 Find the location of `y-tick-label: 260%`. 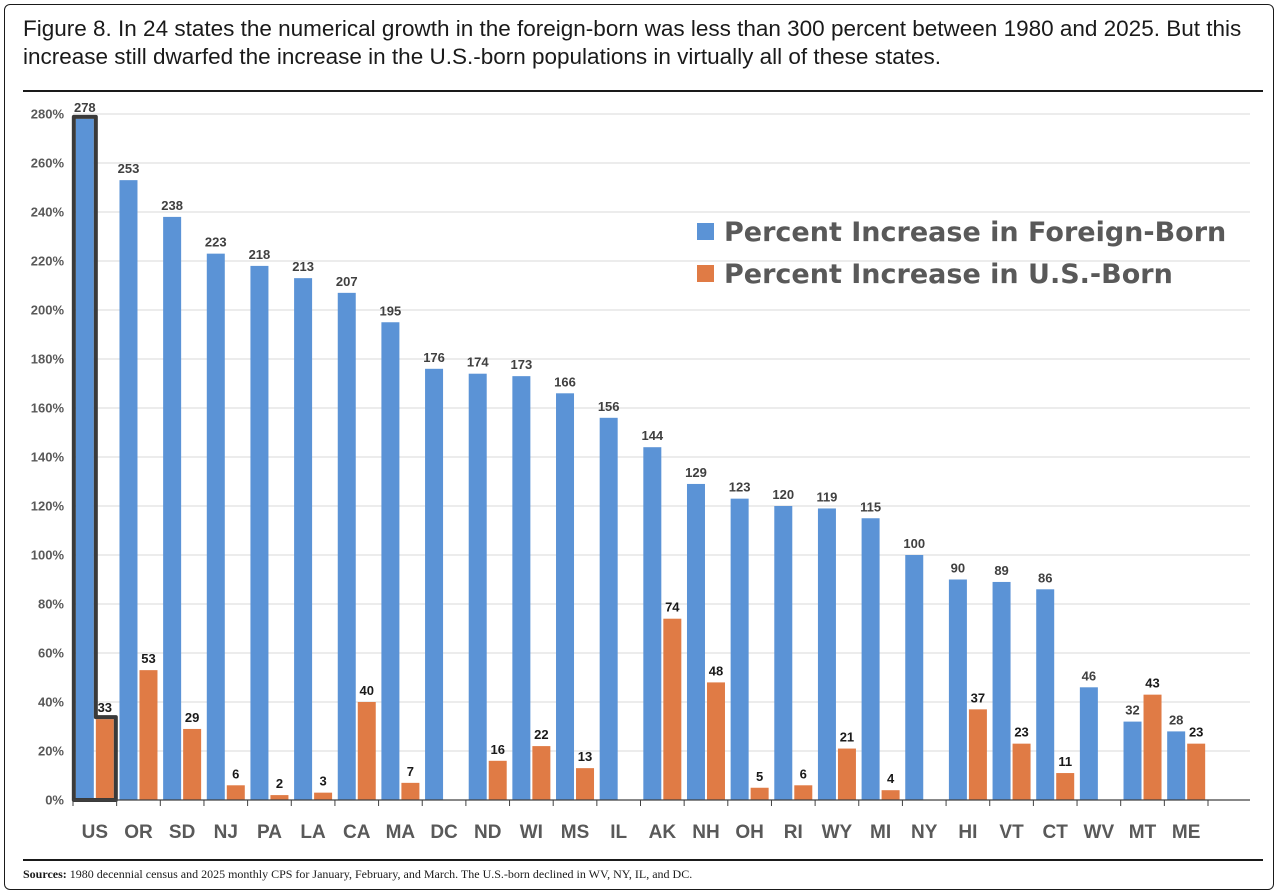

y-tick-label: 260% is located at coordinates (48, 163).